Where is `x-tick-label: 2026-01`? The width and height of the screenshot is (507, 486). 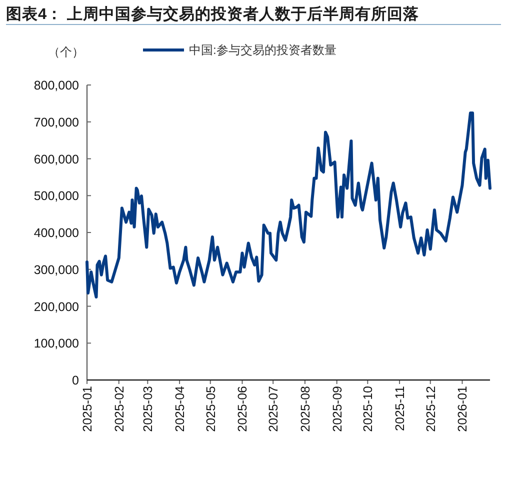 x-tick-label: 2026-01 is located at coordinates (463, 409).